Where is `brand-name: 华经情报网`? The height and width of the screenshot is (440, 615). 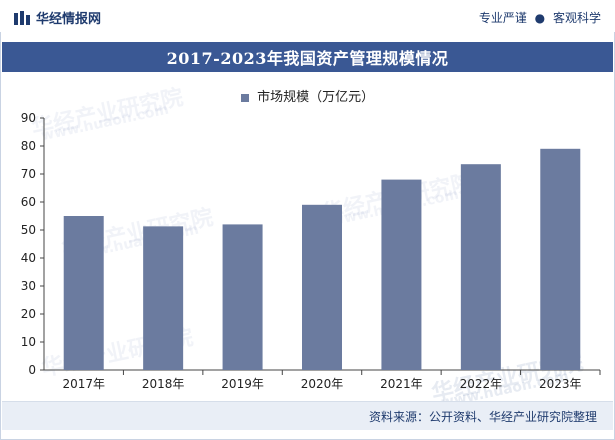 brand-name: 华经情报网 is located at coordinates (69, 19).